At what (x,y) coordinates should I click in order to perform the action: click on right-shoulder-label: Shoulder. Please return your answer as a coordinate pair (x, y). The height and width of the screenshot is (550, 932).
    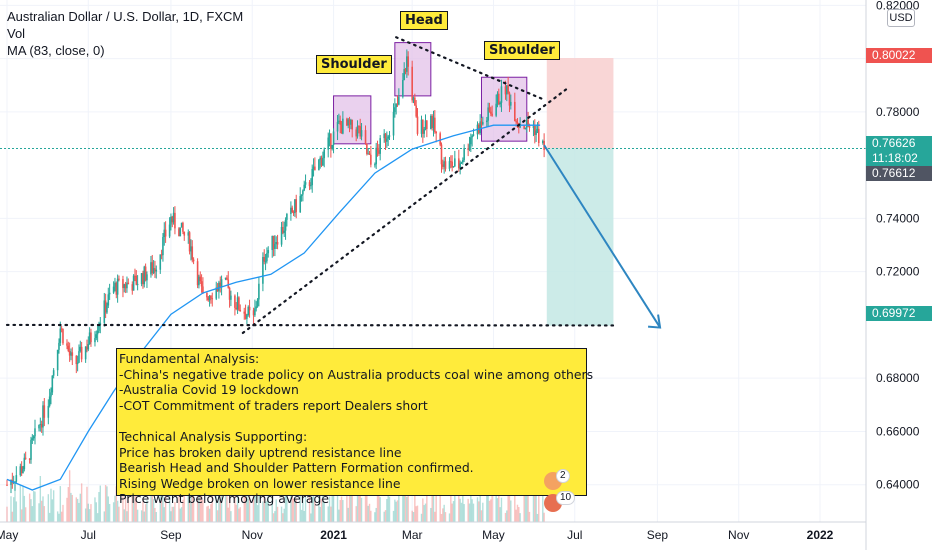
    Looking at the image, I should click on (522, 50).